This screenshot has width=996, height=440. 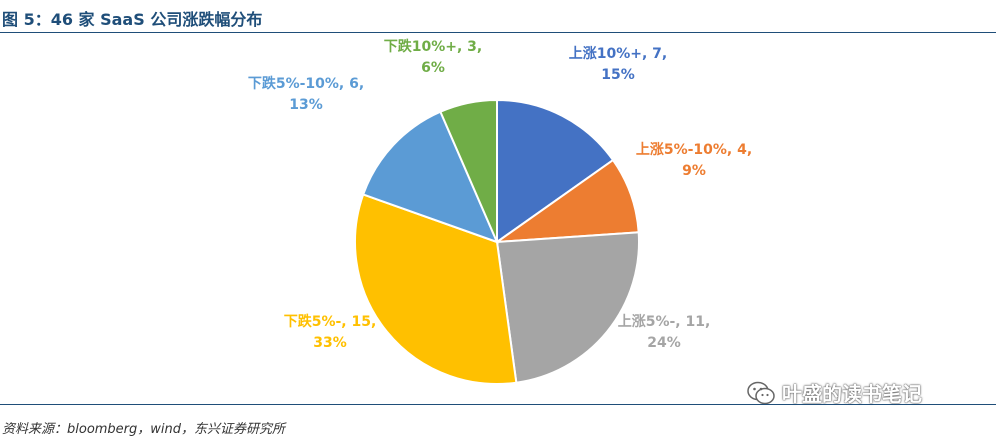 I want to click on title-divider, so click(x=498, y=32).